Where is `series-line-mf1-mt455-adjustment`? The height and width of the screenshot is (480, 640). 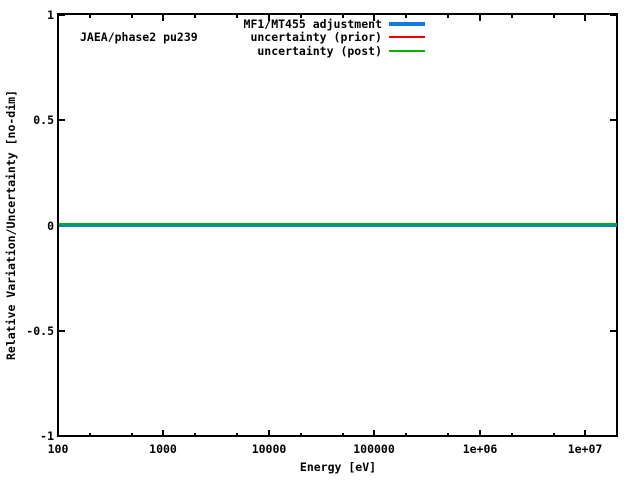 series-line-mf1-mt455-adjustment is located at coordinates (338, 225).